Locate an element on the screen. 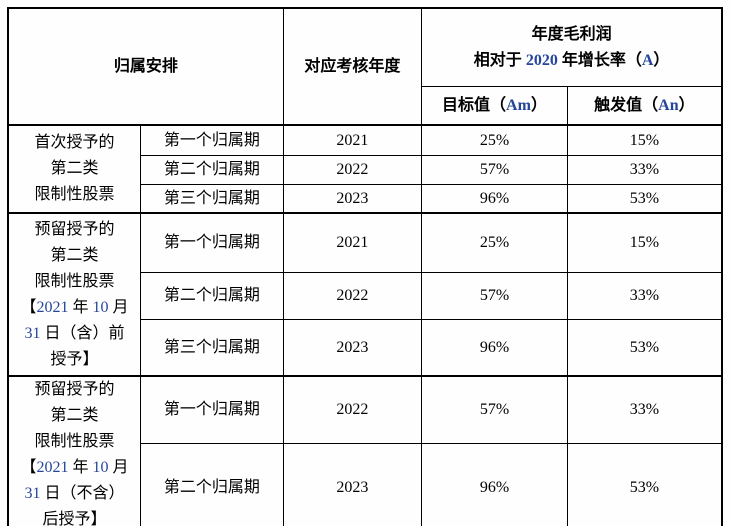  header-cell-vesting-arrangement: 归属安排 is located at coordinates (145, 66).